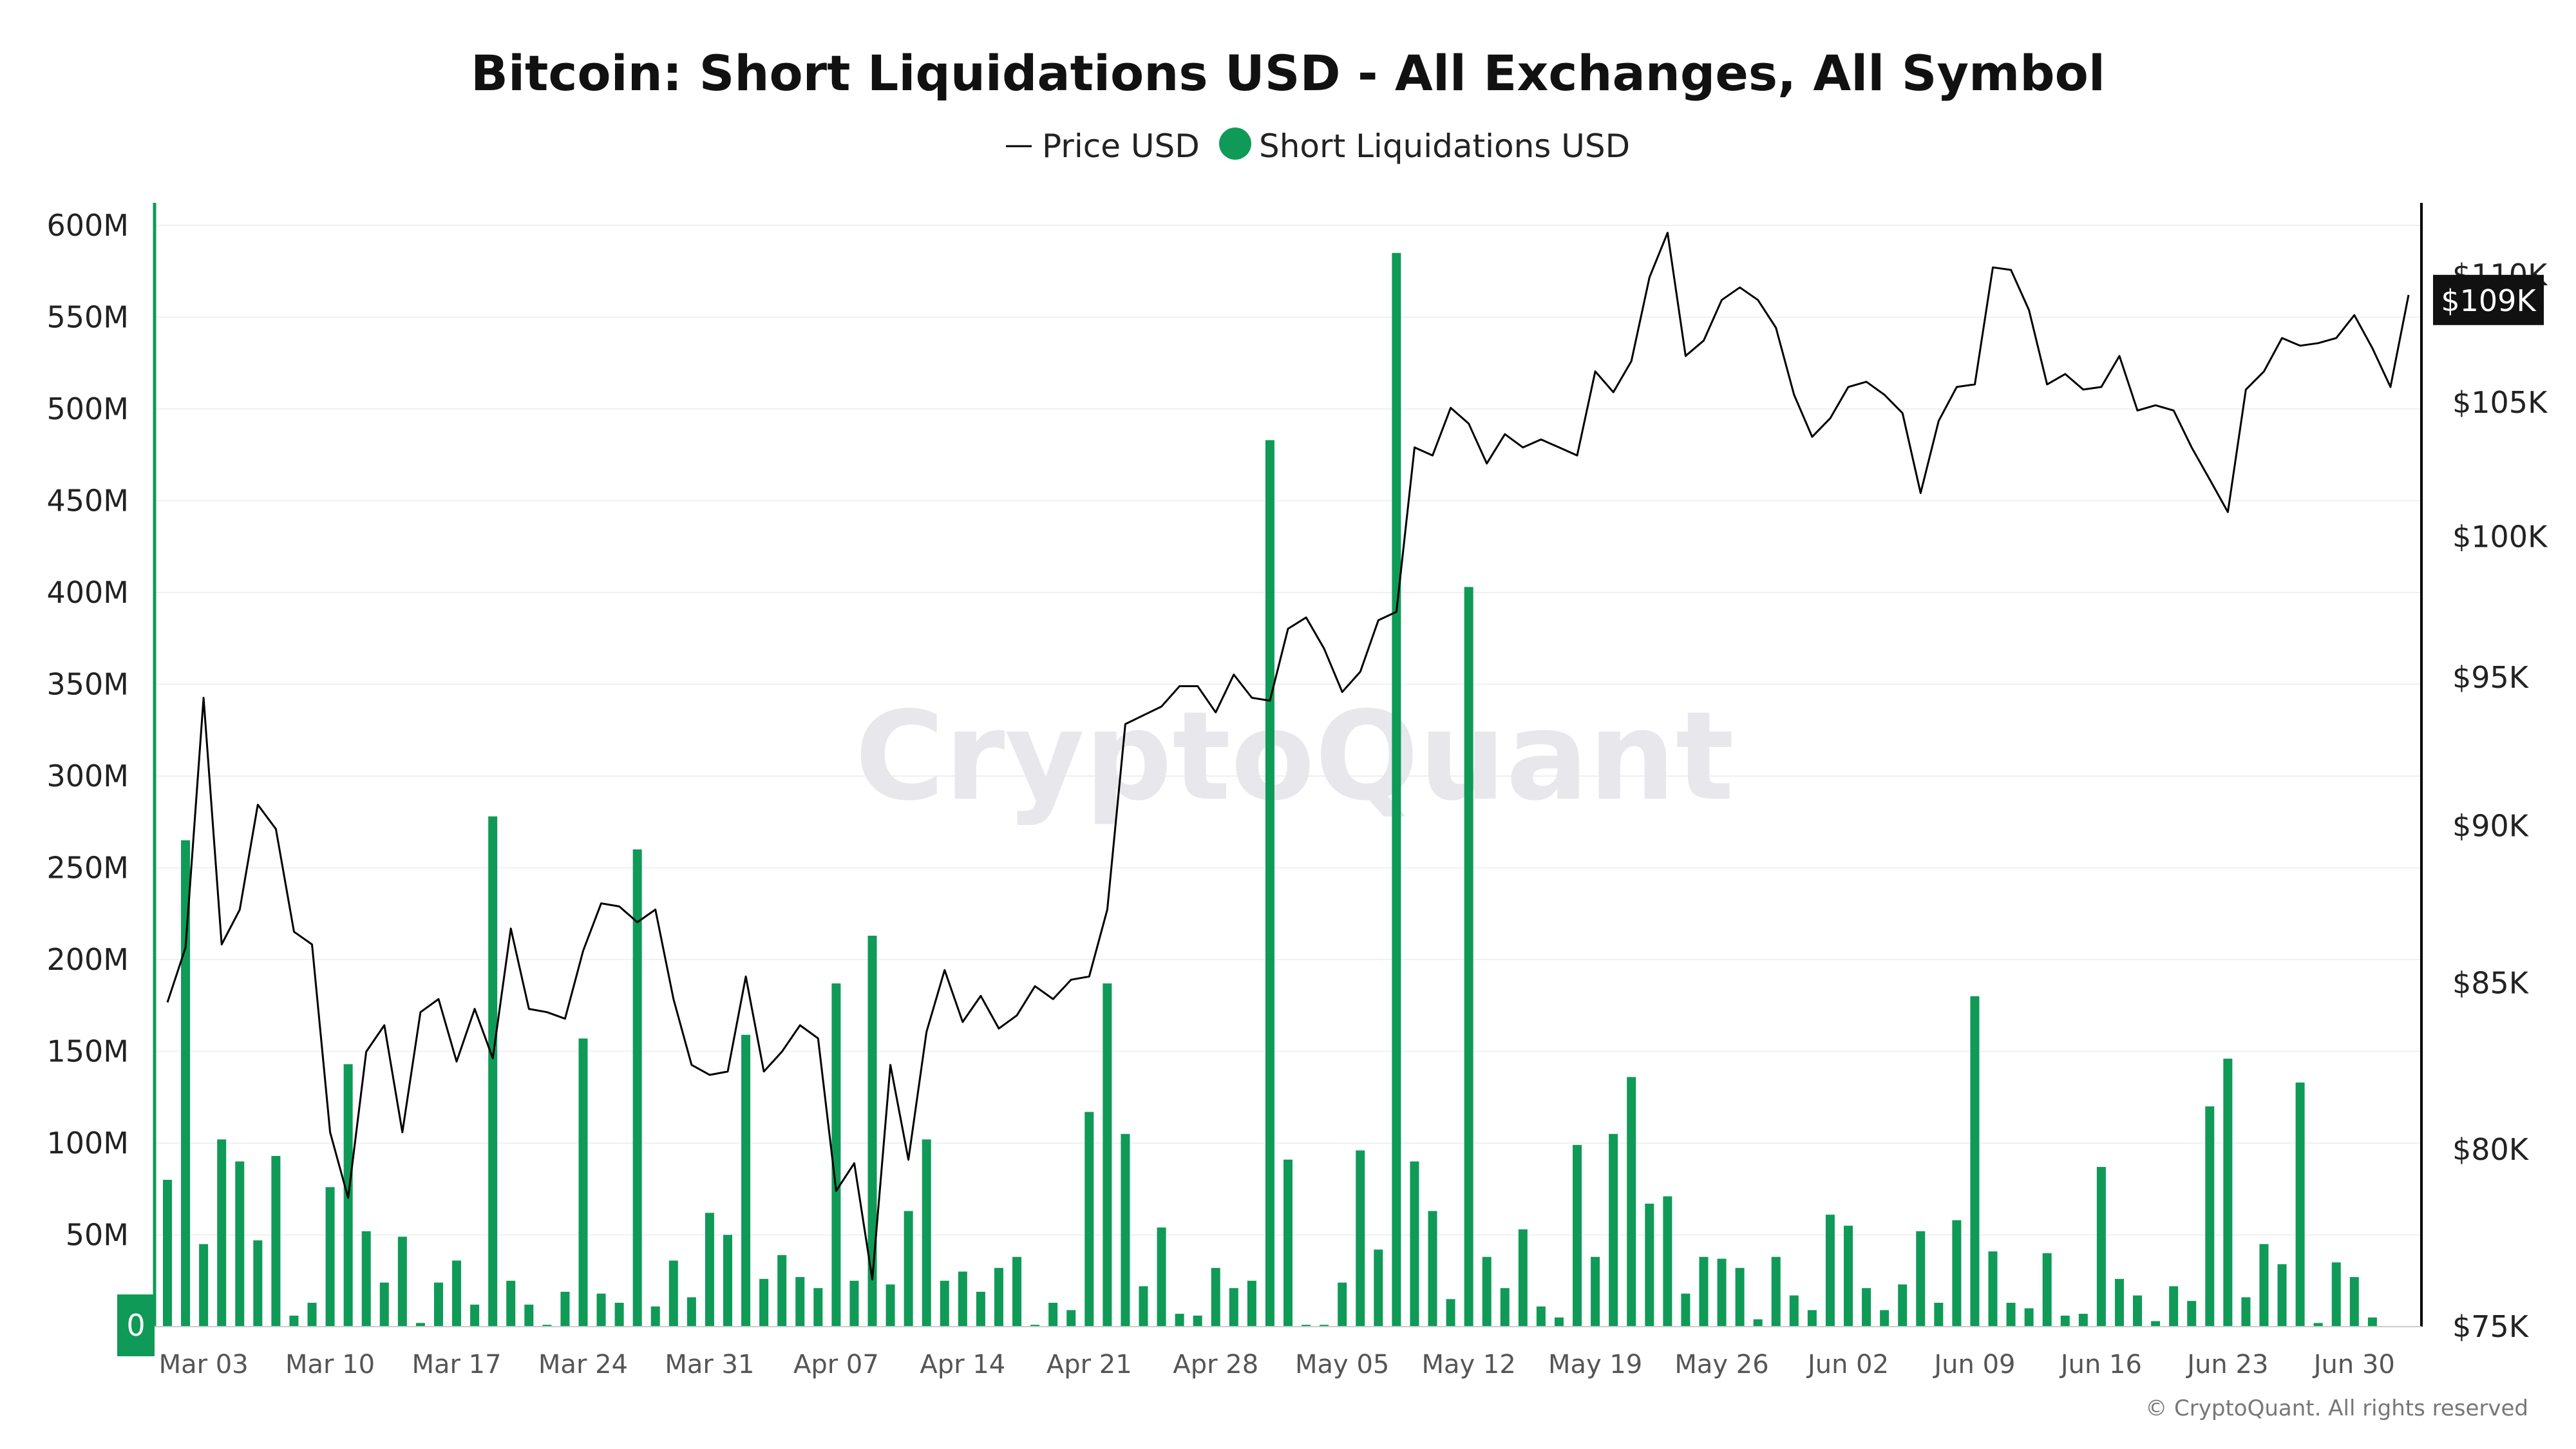  I want to click on x-tick-label: May 05, so click(1342, 1364).